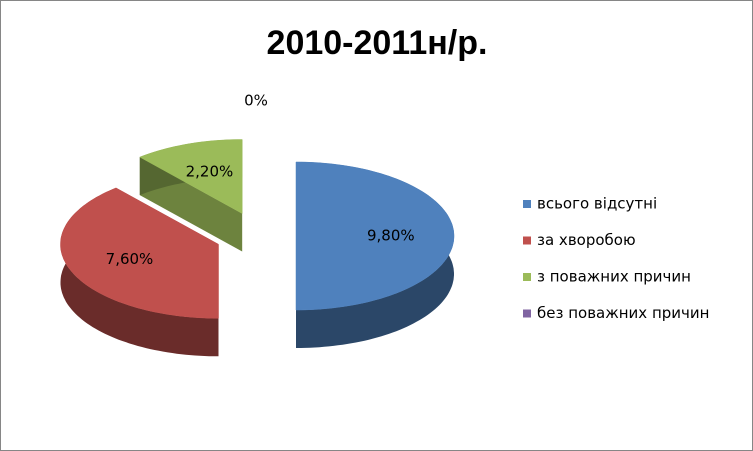 The height and width of the screenshot is (451, 753). Describe the element at coordinates (623, 313) in the screenshot. I see `legend-label: без поважних причин` at that location.